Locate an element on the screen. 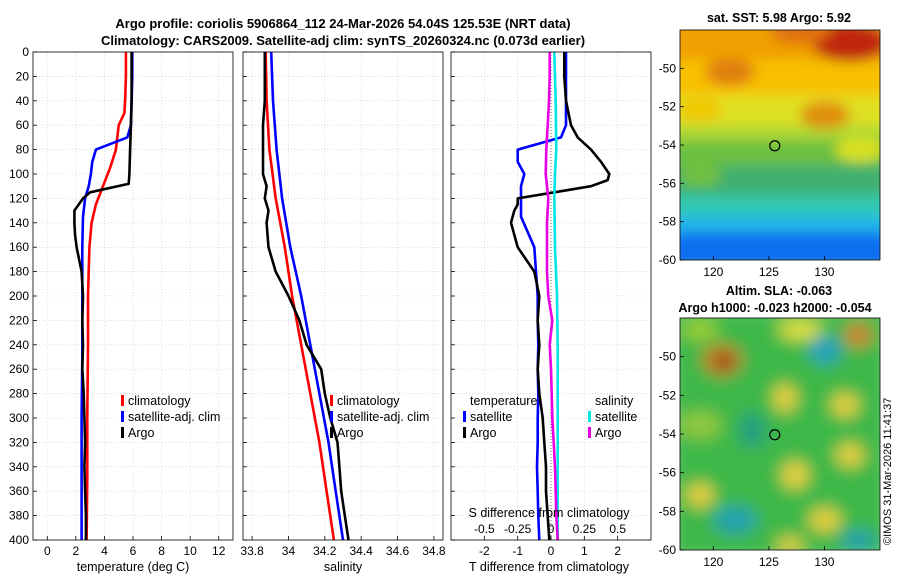  sla-map-subtitle: Argo h1000: -0.023 h2000: -0.054 is located at coordinates (774, 308).